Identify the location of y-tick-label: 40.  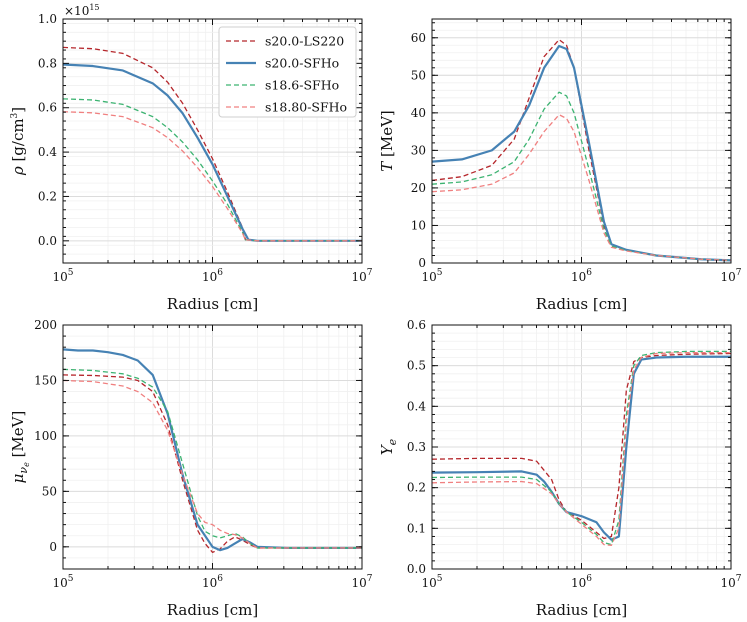
(418, 113).